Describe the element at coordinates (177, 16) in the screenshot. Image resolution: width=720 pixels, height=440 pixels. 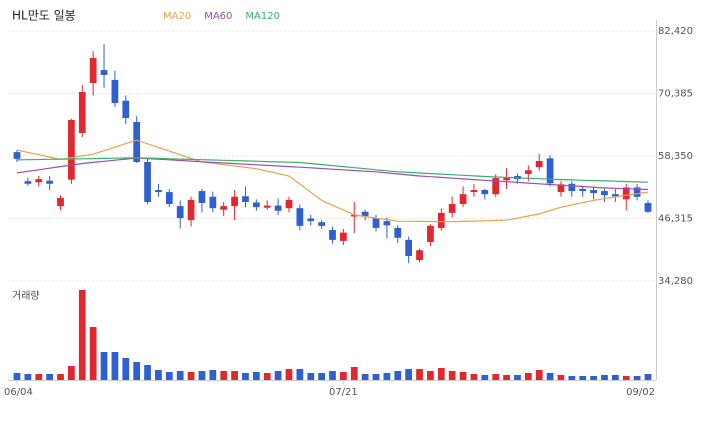
I see `legend-entry: MA20` at that location.